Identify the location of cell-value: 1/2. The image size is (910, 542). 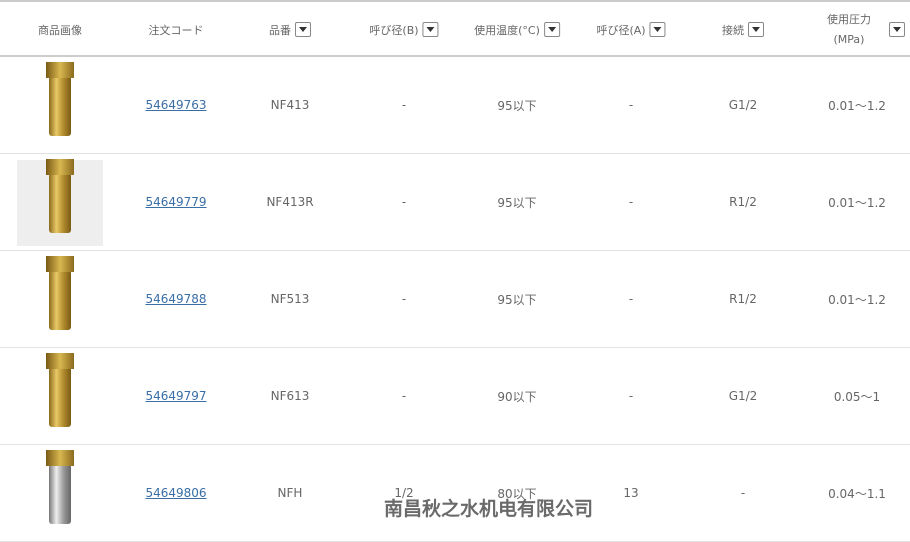
(404, 493).